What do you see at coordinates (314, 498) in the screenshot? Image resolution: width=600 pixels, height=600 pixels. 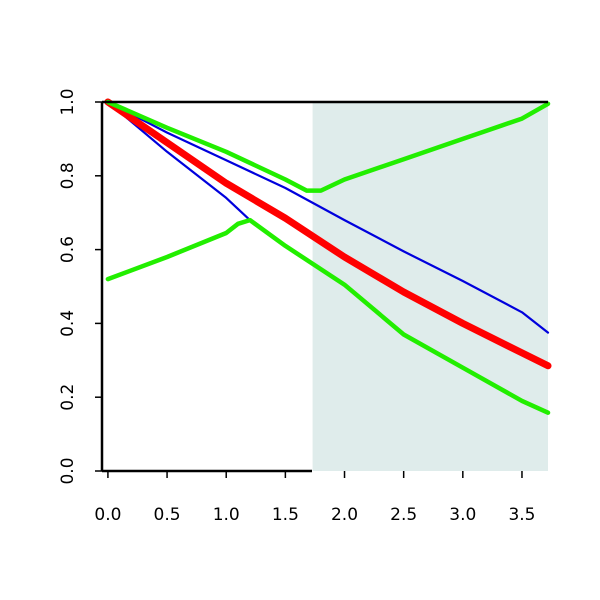 I see `x-axis: 0.0 0.5 1.0 1.5 2.0 2.5 3.0 3.5` at bounding box center [314, 498].